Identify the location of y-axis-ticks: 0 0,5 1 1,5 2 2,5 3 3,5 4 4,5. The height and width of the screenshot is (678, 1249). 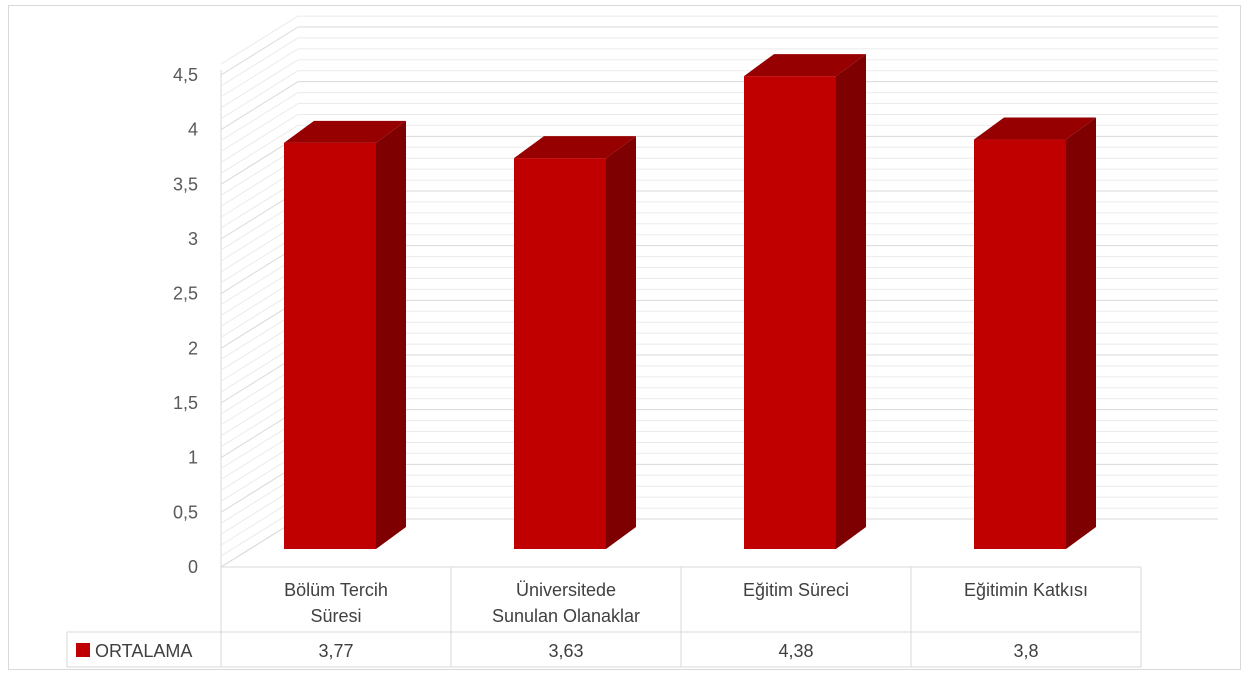
(185, 321).